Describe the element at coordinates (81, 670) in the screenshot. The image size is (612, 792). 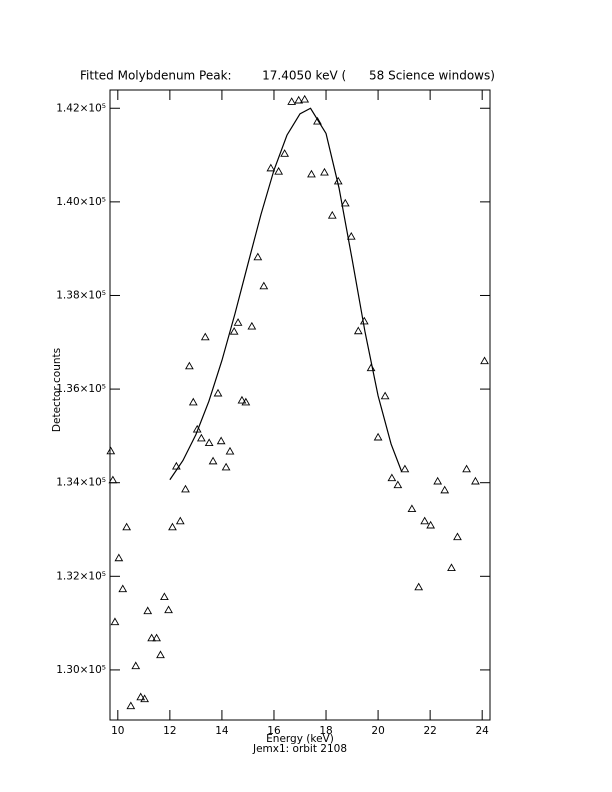
I see `y-tick-label: 1.30×10⁵` at that location.